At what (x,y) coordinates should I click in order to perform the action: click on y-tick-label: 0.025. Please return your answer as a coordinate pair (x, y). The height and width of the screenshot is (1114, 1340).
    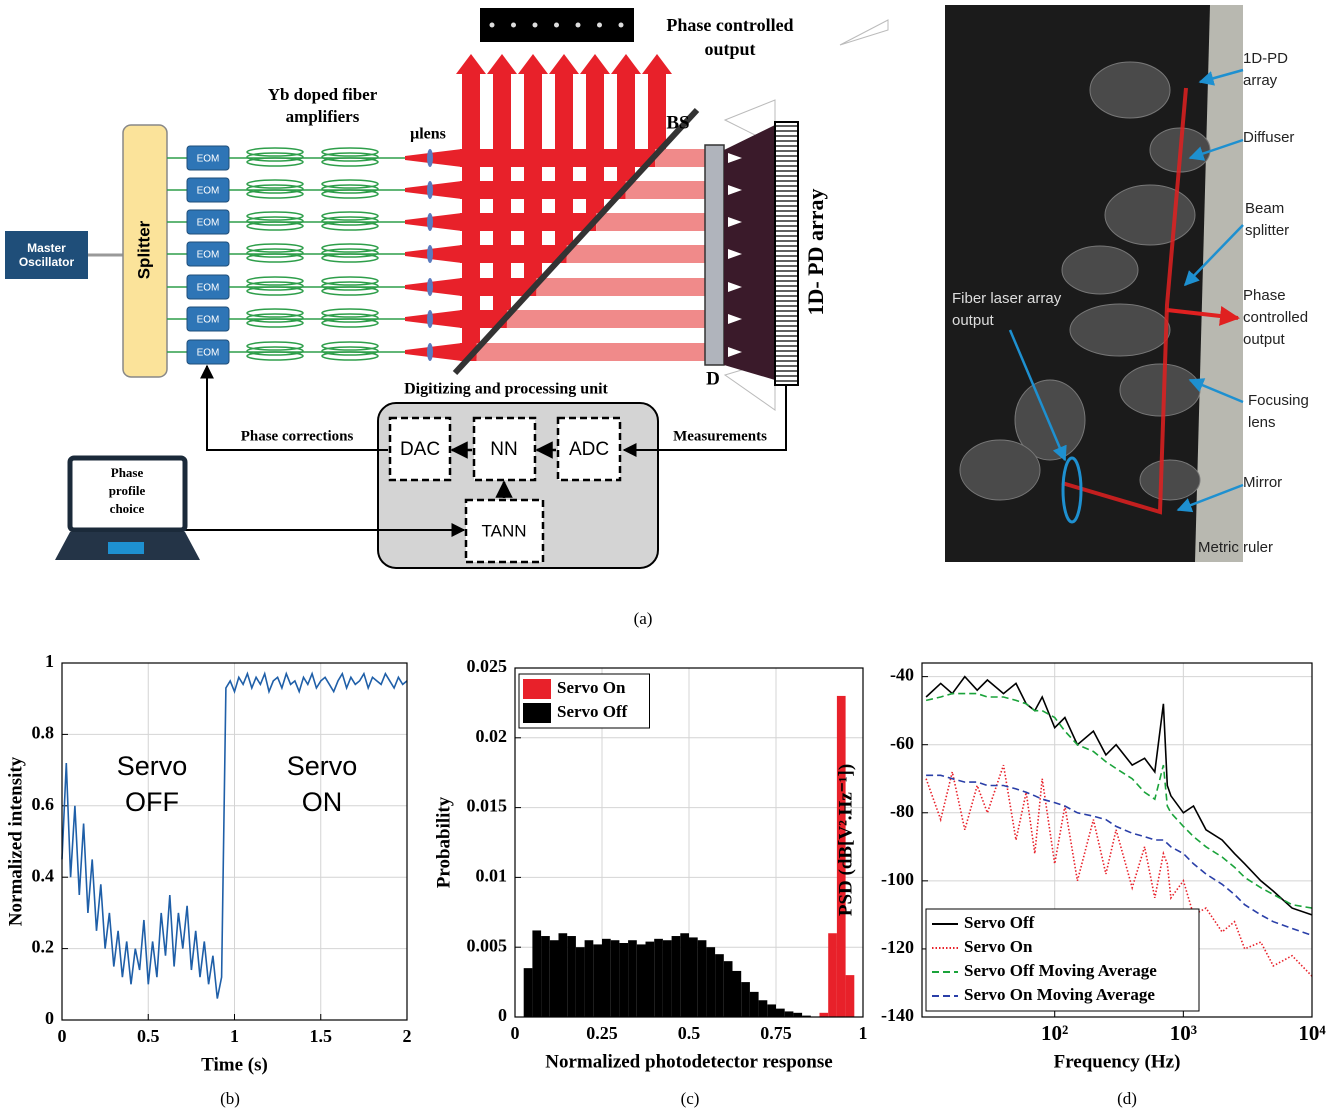
    Looking at the image, I should click on (487, 666).